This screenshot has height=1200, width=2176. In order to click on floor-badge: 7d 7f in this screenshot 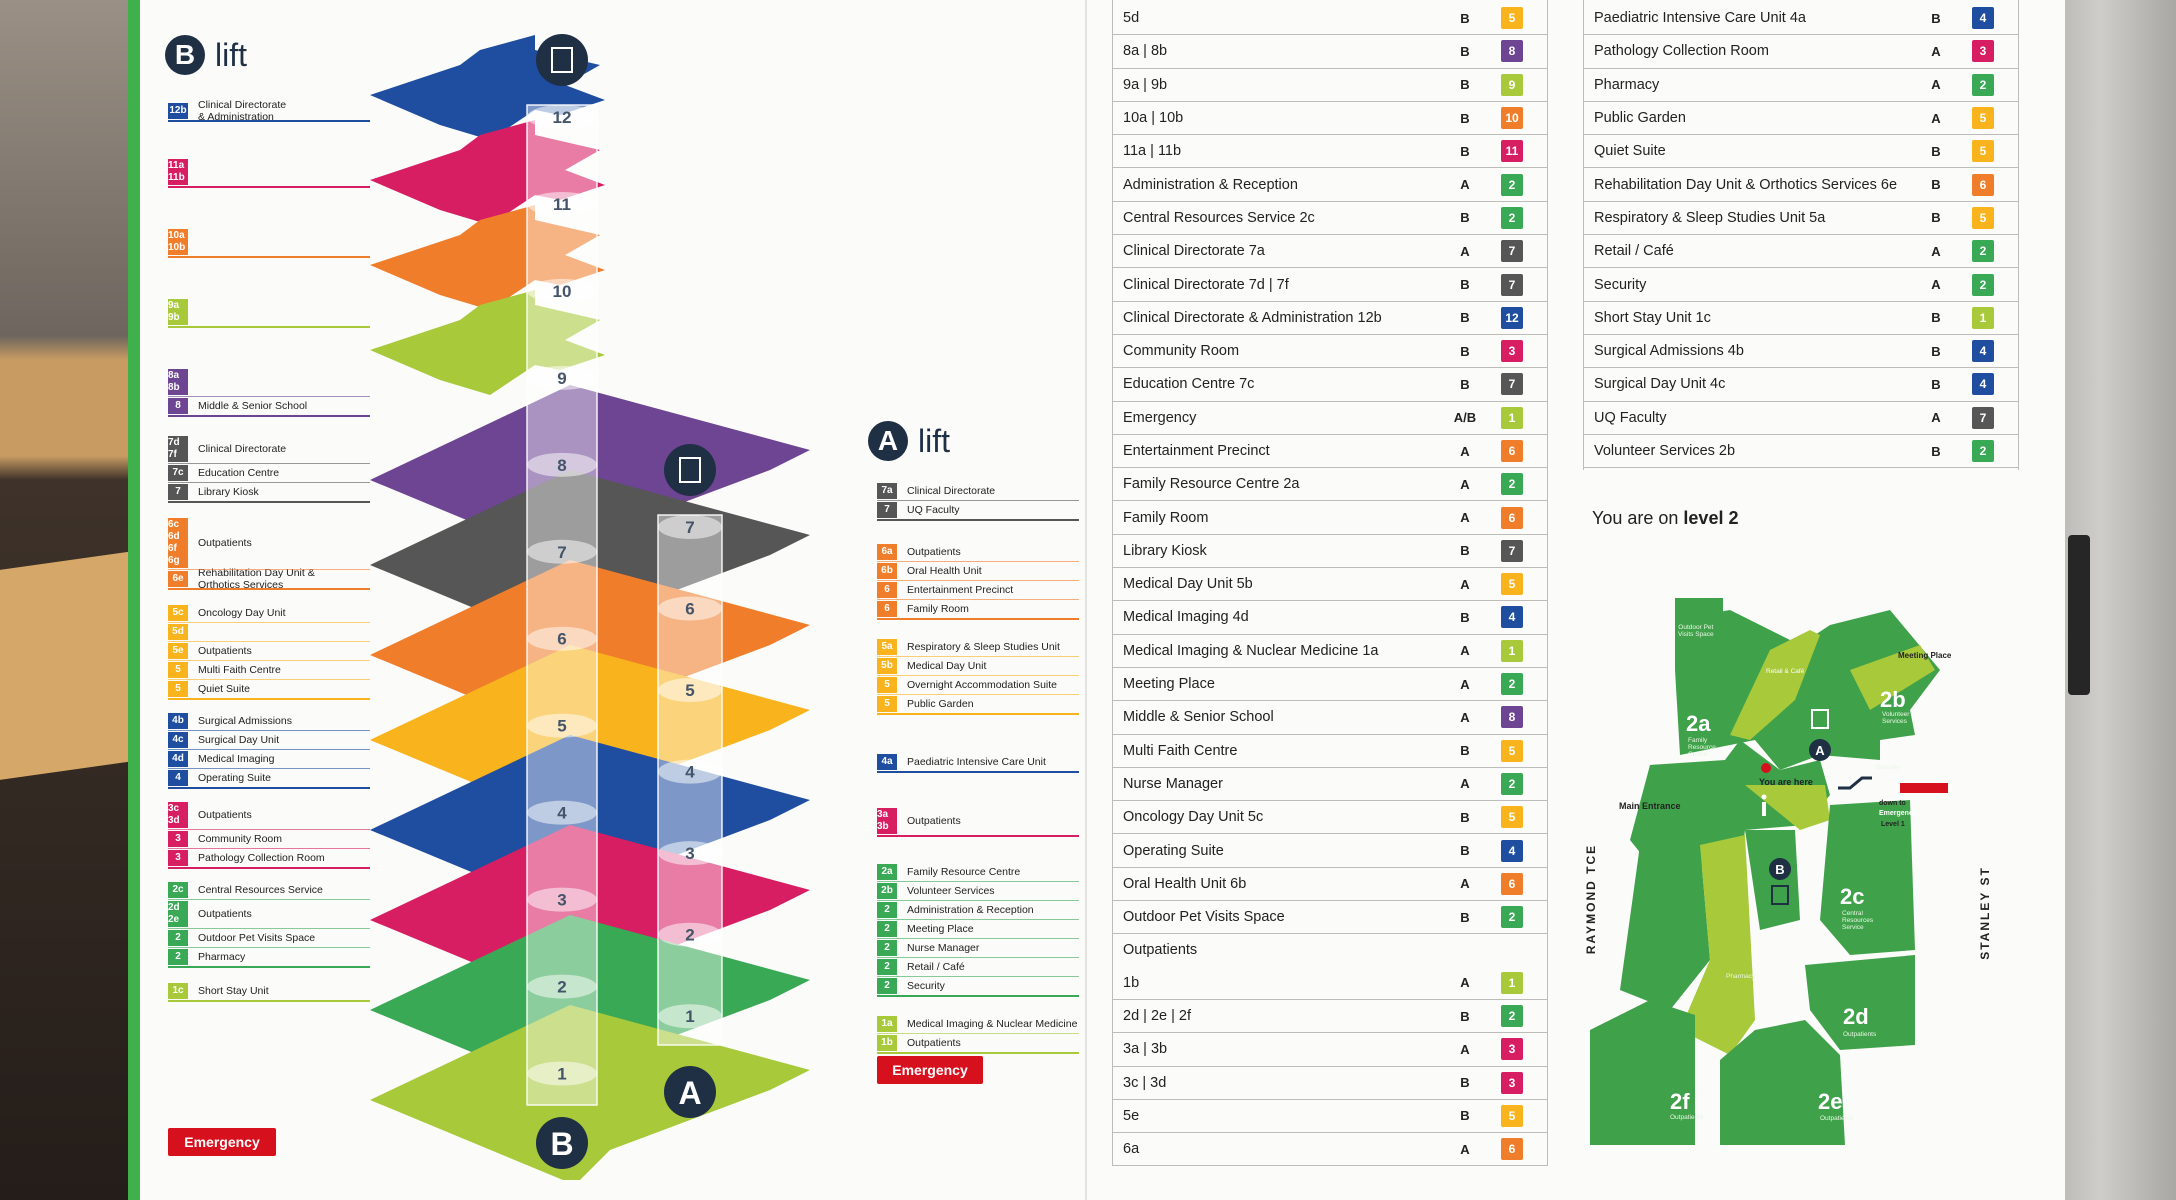, I will do `click(178, 449)`.